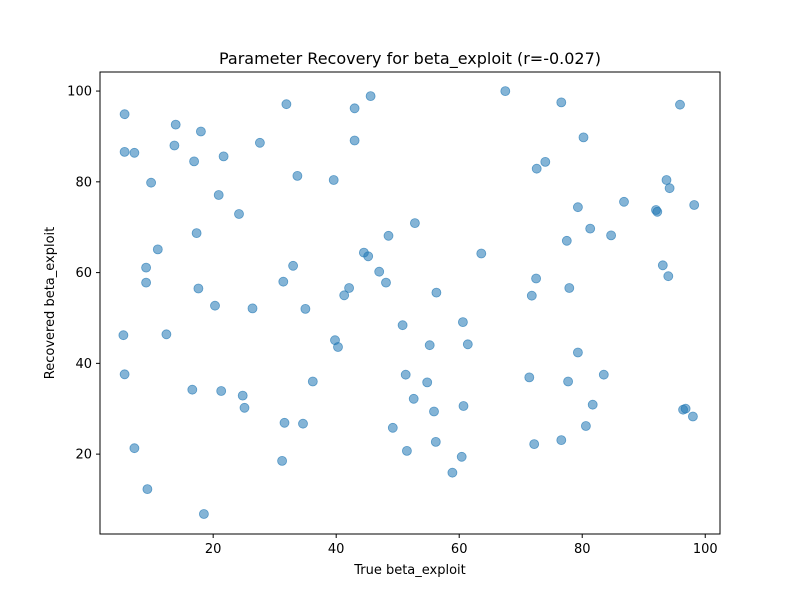 The height and width of the screenshot is (600, 800). I want to click on x-tick-label: 80, so click(582, 549).